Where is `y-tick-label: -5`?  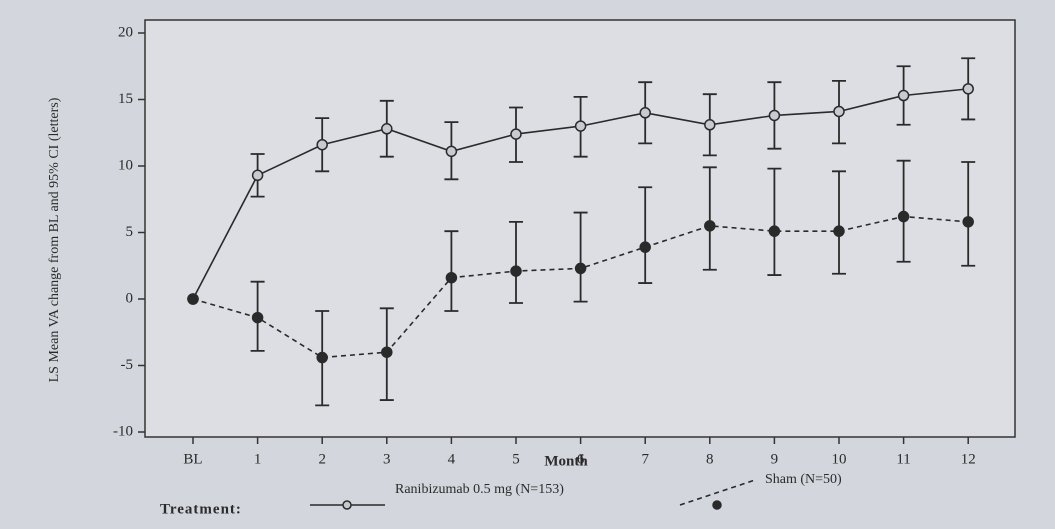 y-tick-label: -5 is located at coordinates (127, 365).